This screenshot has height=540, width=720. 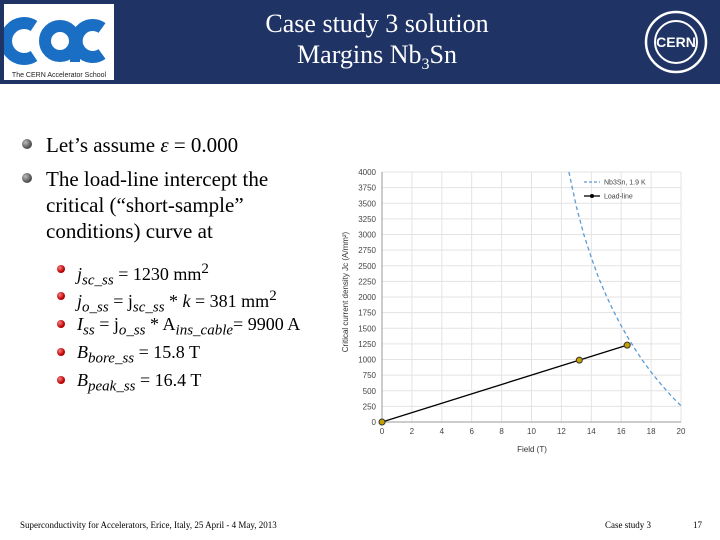 I want to click on y-tick-label: 1500, so click(x=367, y=328).